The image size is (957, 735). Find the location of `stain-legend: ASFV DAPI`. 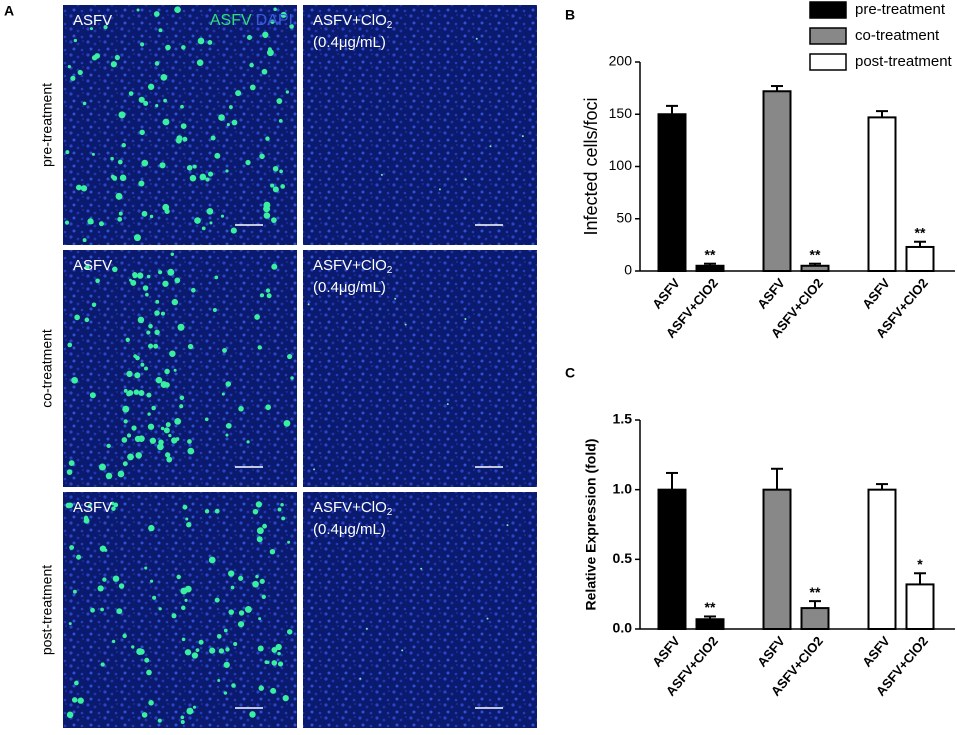

stain-legend: ASFV DAPI is located at coordinates (251, 20).